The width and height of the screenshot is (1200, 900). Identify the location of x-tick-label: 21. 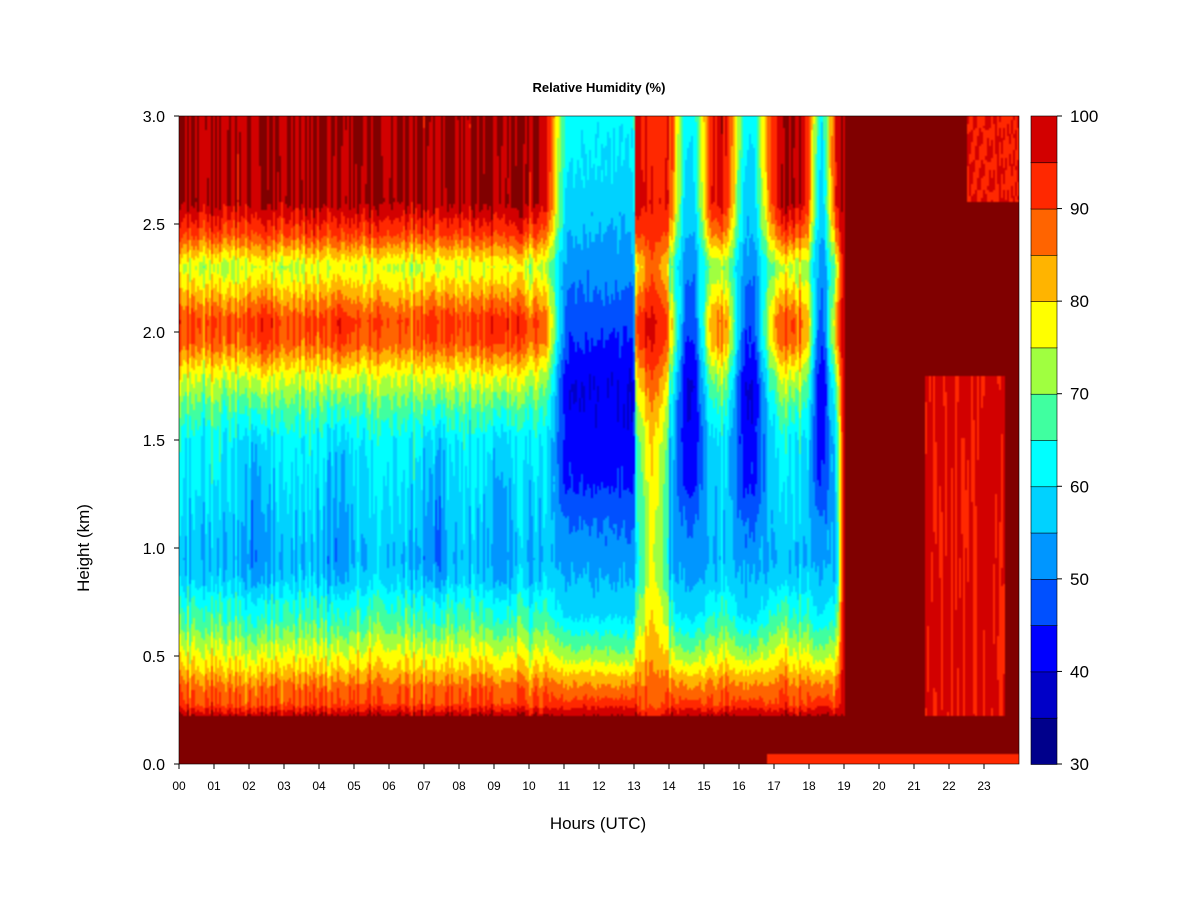
(914, 786).